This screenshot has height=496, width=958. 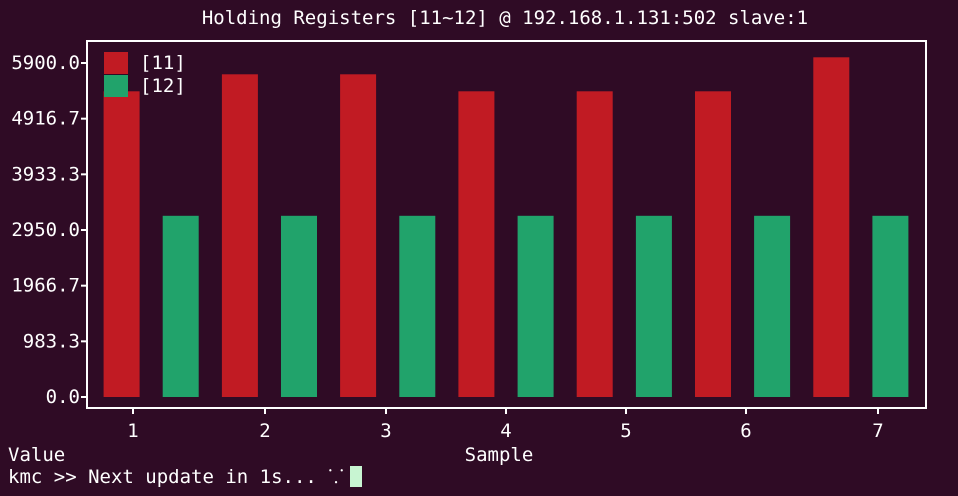 I want to click on x-tick-label: 4, so click(x=505, y=431).